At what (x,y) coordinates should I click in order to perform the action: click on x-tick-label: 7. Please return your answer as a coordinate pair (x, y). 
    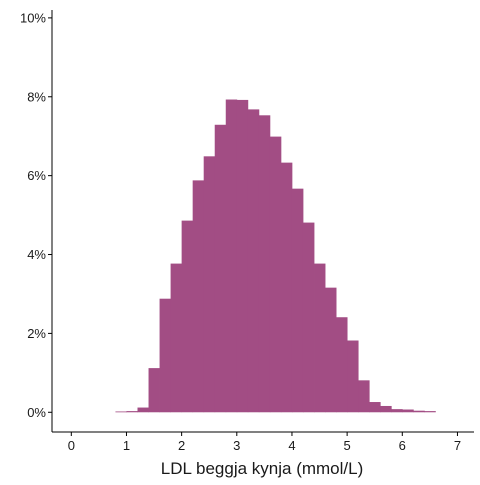
    Looking at the image, I should click on (457, 445).